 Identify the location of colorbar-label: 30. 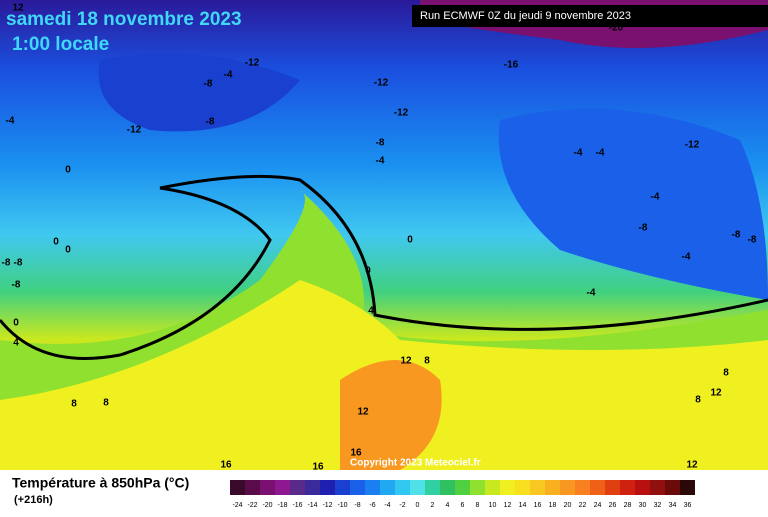
(643, 505).